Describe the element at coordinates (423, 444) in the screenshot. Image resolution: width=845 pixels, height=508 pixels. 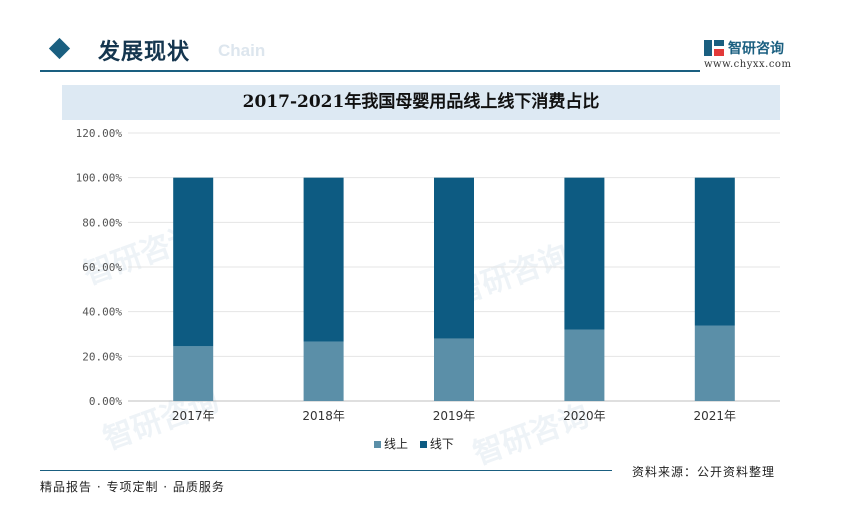
I see `legend-swatch-offline` at that location.